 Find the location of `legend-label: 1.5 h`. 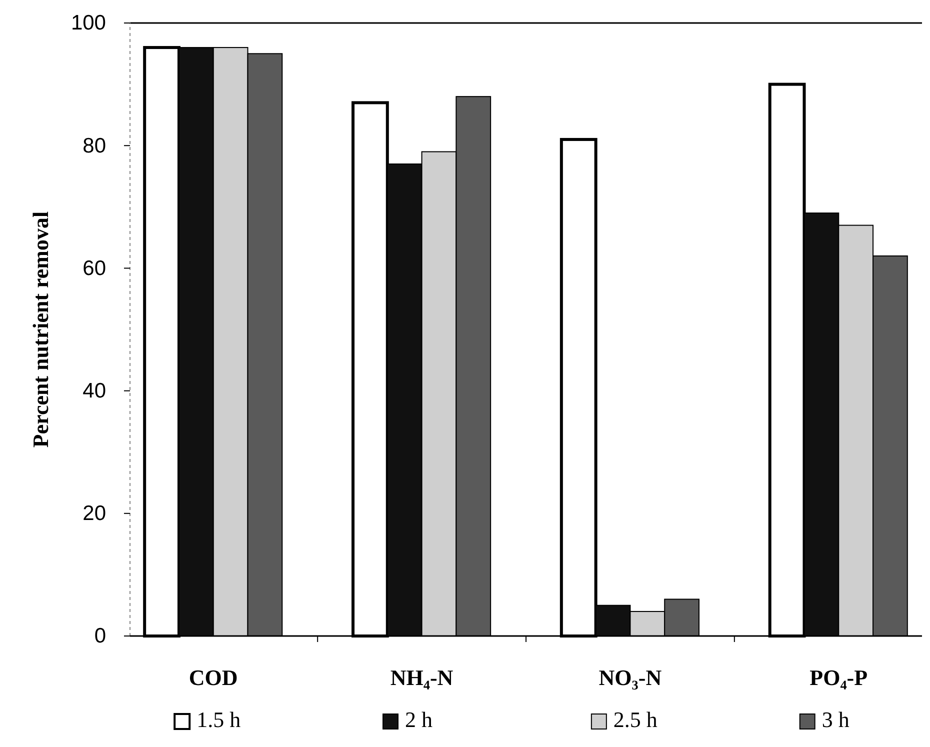

legend-label: 1.5 h is located at coordinates (218, 719).